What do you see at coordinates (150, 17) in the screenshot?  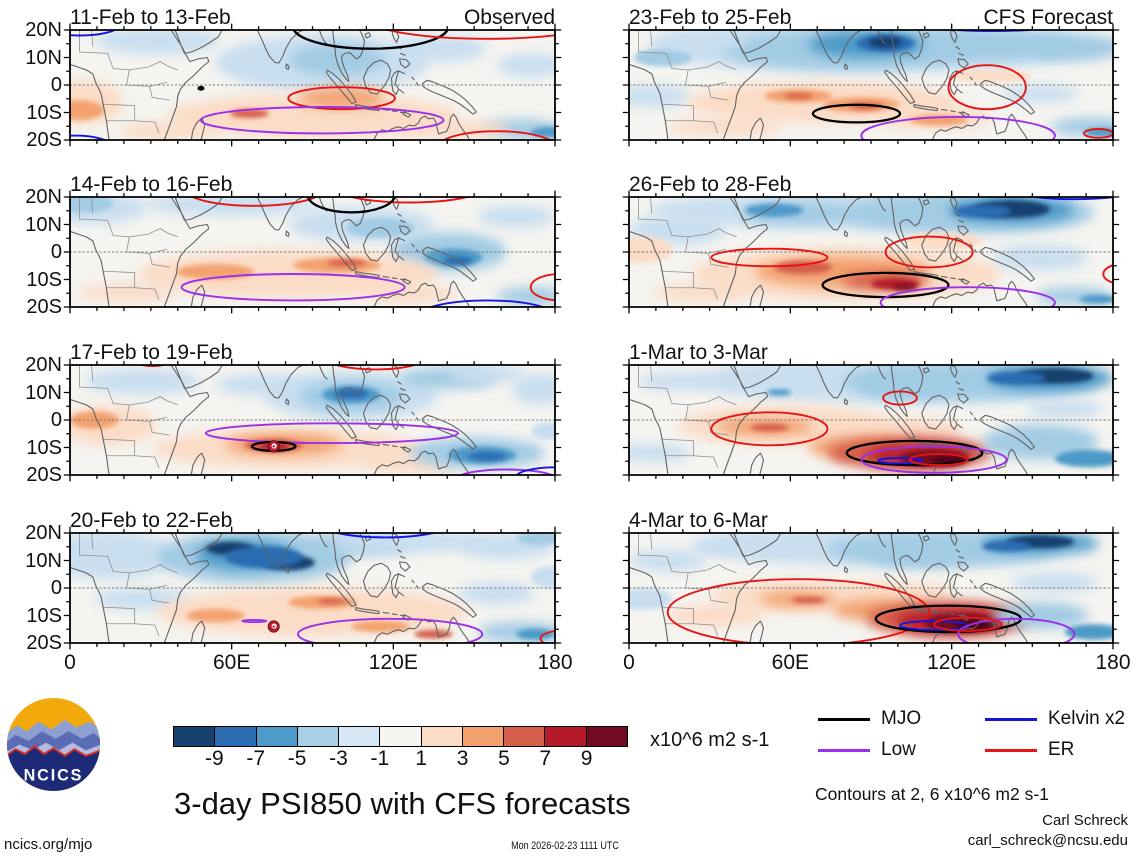 I see `panel-title: 11-Feb to 13-Feb` at bounding box center [150, 17].